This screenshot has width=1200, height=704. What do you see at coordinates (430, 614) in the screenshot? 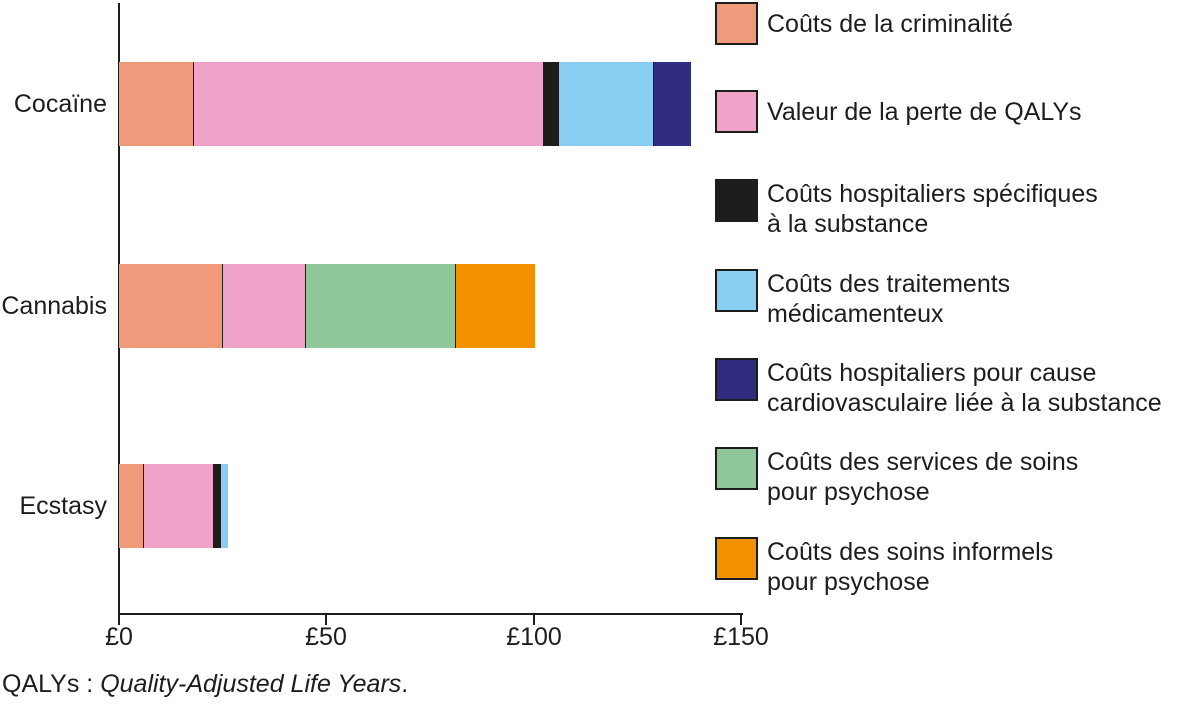
I see `x-axis-line` at bounding box center [430, 614].